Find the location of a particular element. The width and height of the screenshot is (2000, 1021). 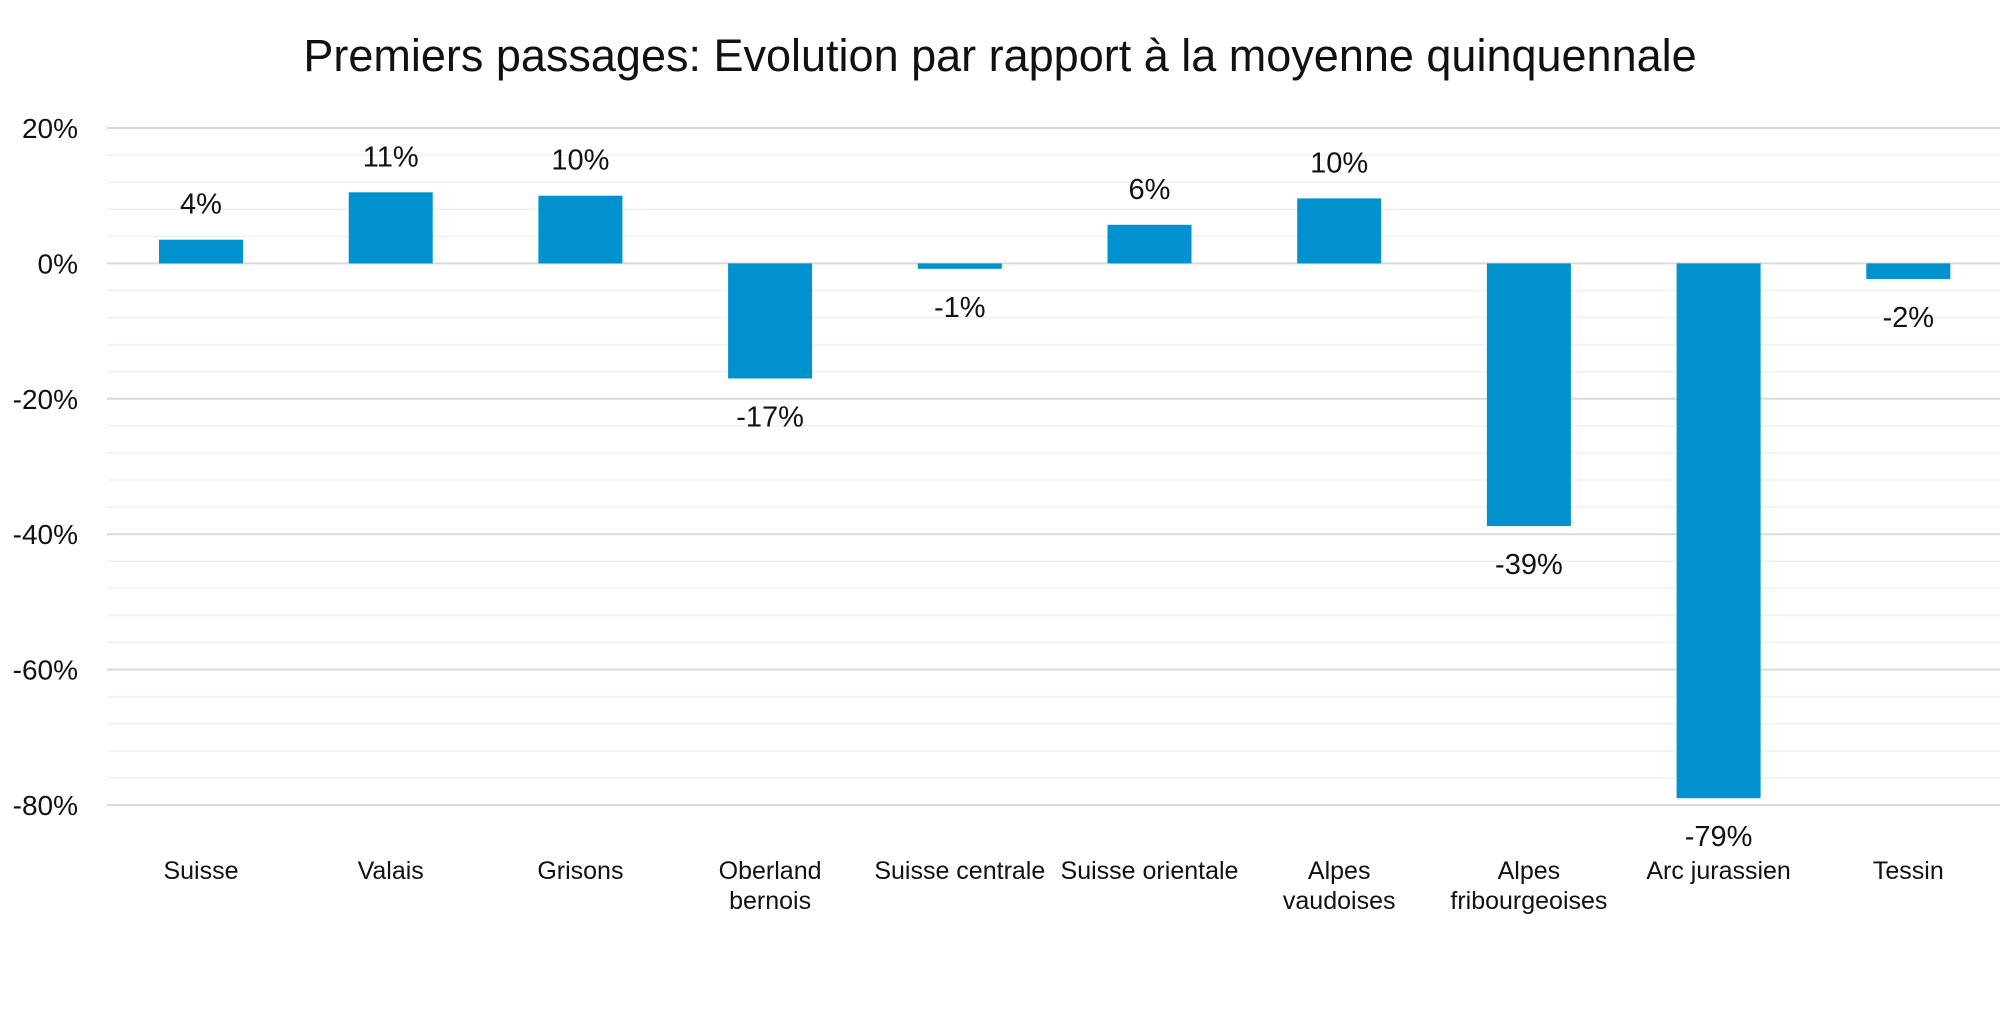

data-label: -1% is located at coordinates (960, 308).